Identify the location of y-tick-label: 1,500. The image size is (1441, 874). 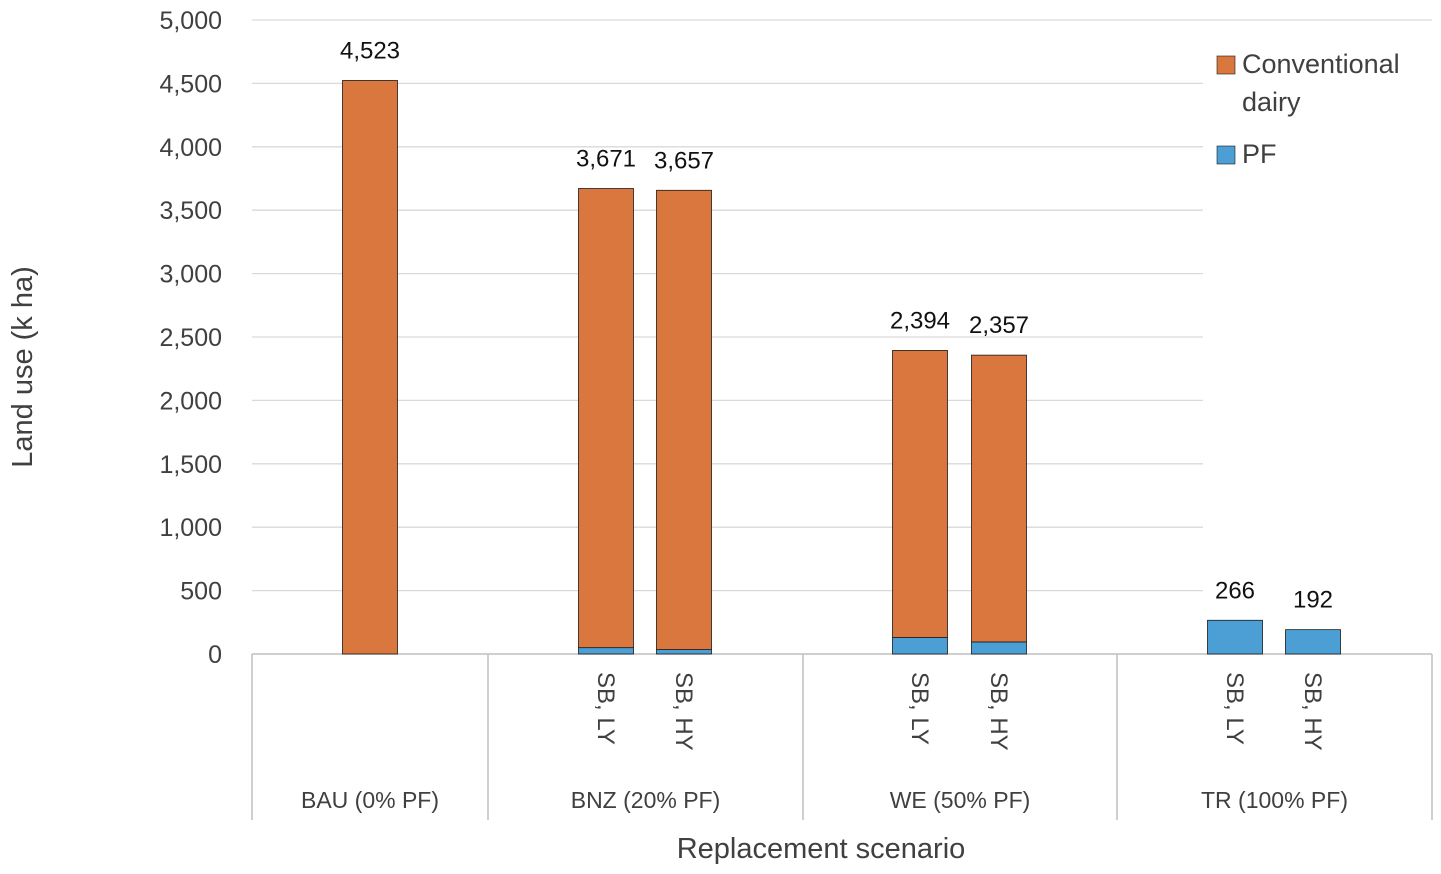
(190, 465).